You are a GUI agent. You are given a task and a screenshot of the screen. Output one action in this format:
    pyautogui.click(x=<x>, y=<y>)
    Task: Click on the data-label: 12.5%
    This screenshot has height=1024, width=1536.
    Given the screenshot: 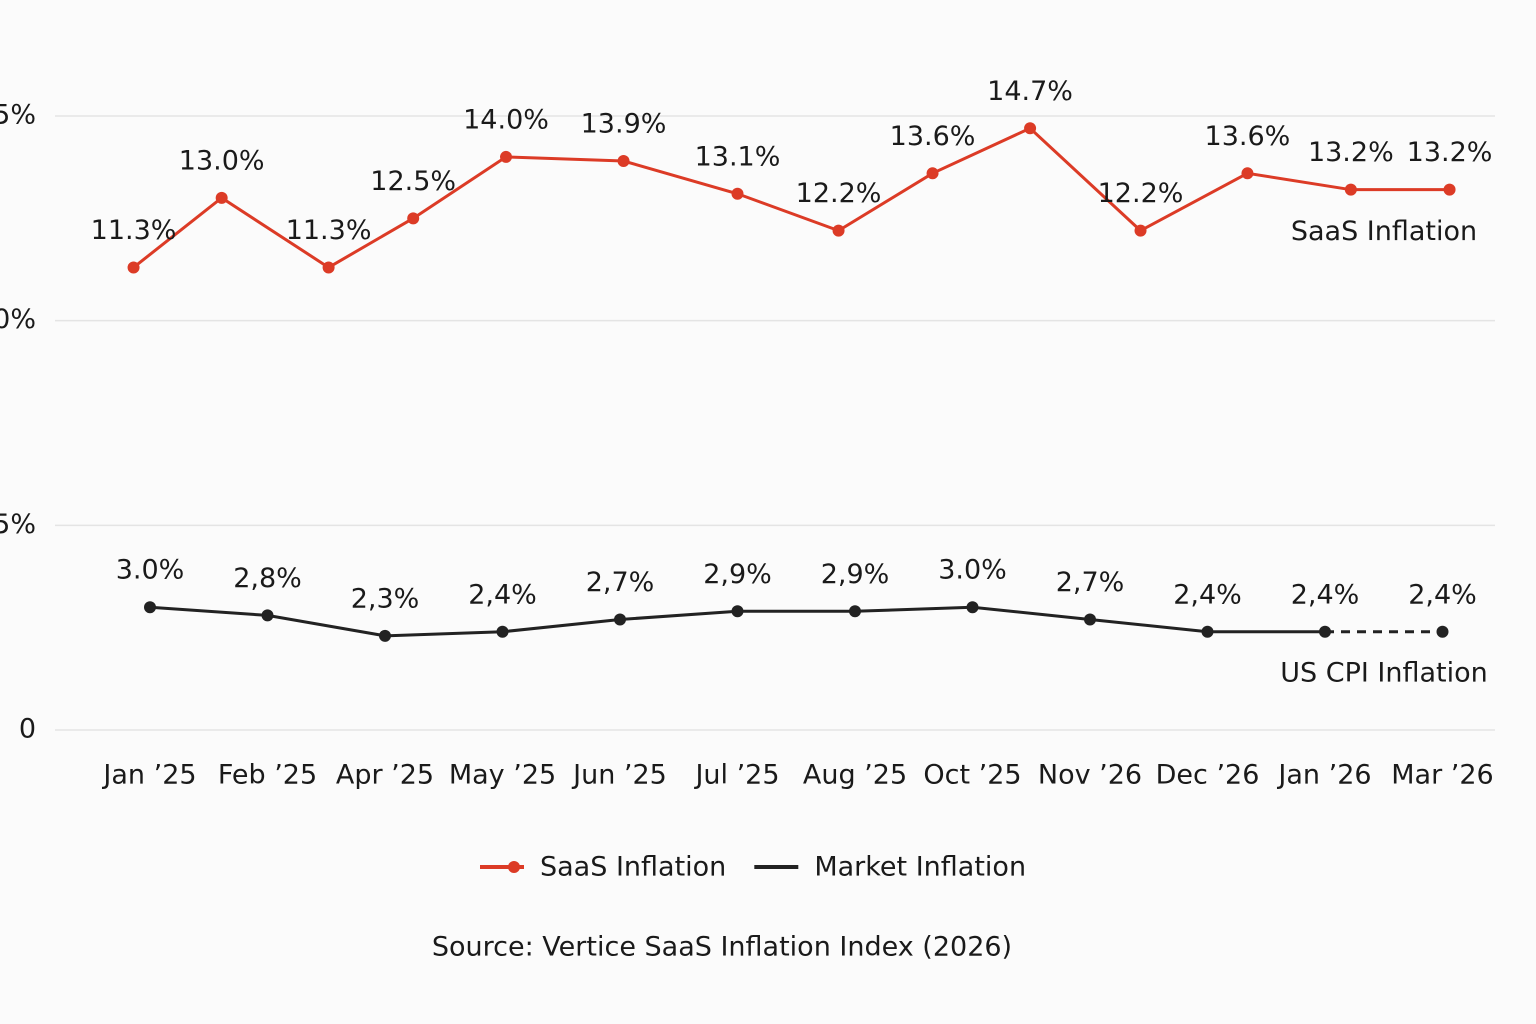 What is the action you would take?
    pyautogui.click(x=413, y=181)
    